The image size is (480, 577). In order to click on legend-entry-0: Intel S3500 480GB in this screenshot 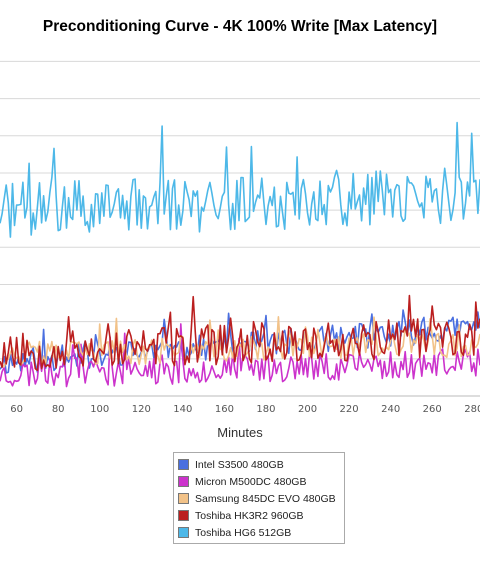, I will do `click(261, 464)`.